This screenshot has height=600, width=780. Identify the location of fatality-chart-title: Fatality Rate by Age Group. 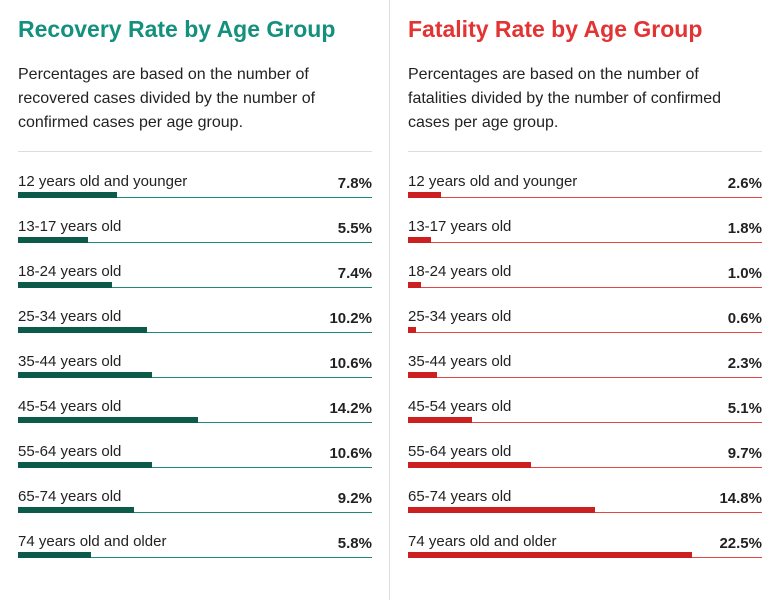
(555, 29).